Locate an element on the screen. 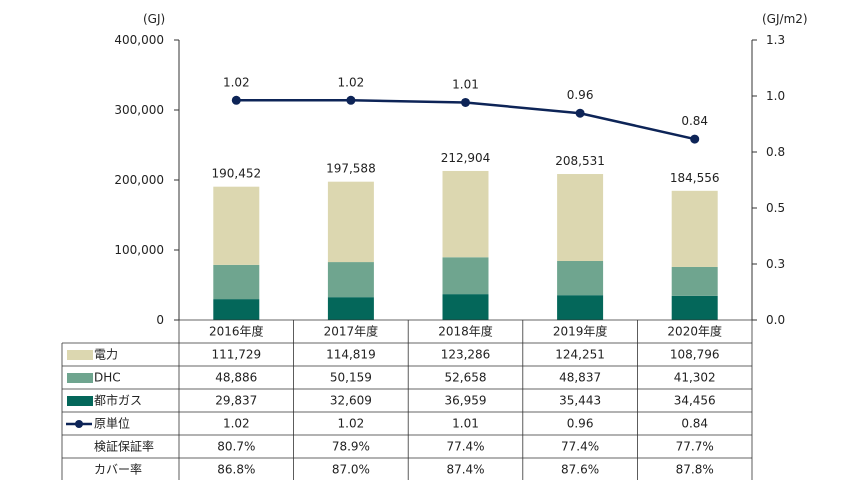  table-header-cell: 2017年度 is located at coordinates (351, 331).